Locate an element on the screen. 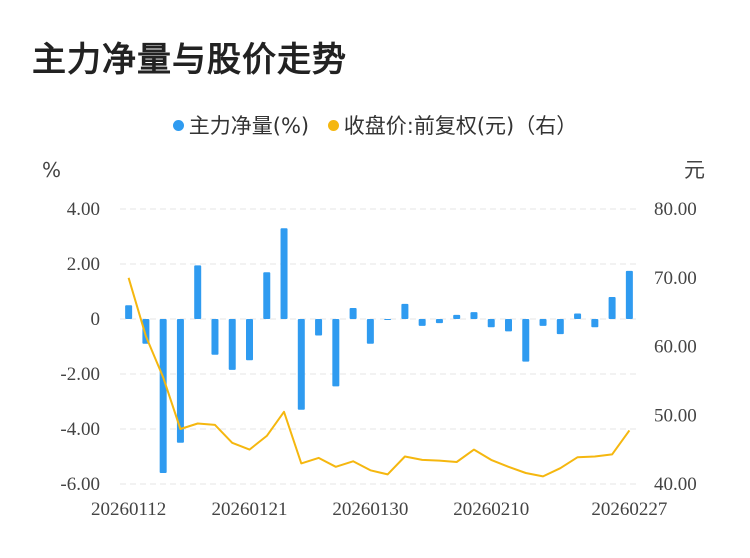 The height and width of the screenshot is (558, 750). legend-line-swatch is located at coordinates (333, 125).